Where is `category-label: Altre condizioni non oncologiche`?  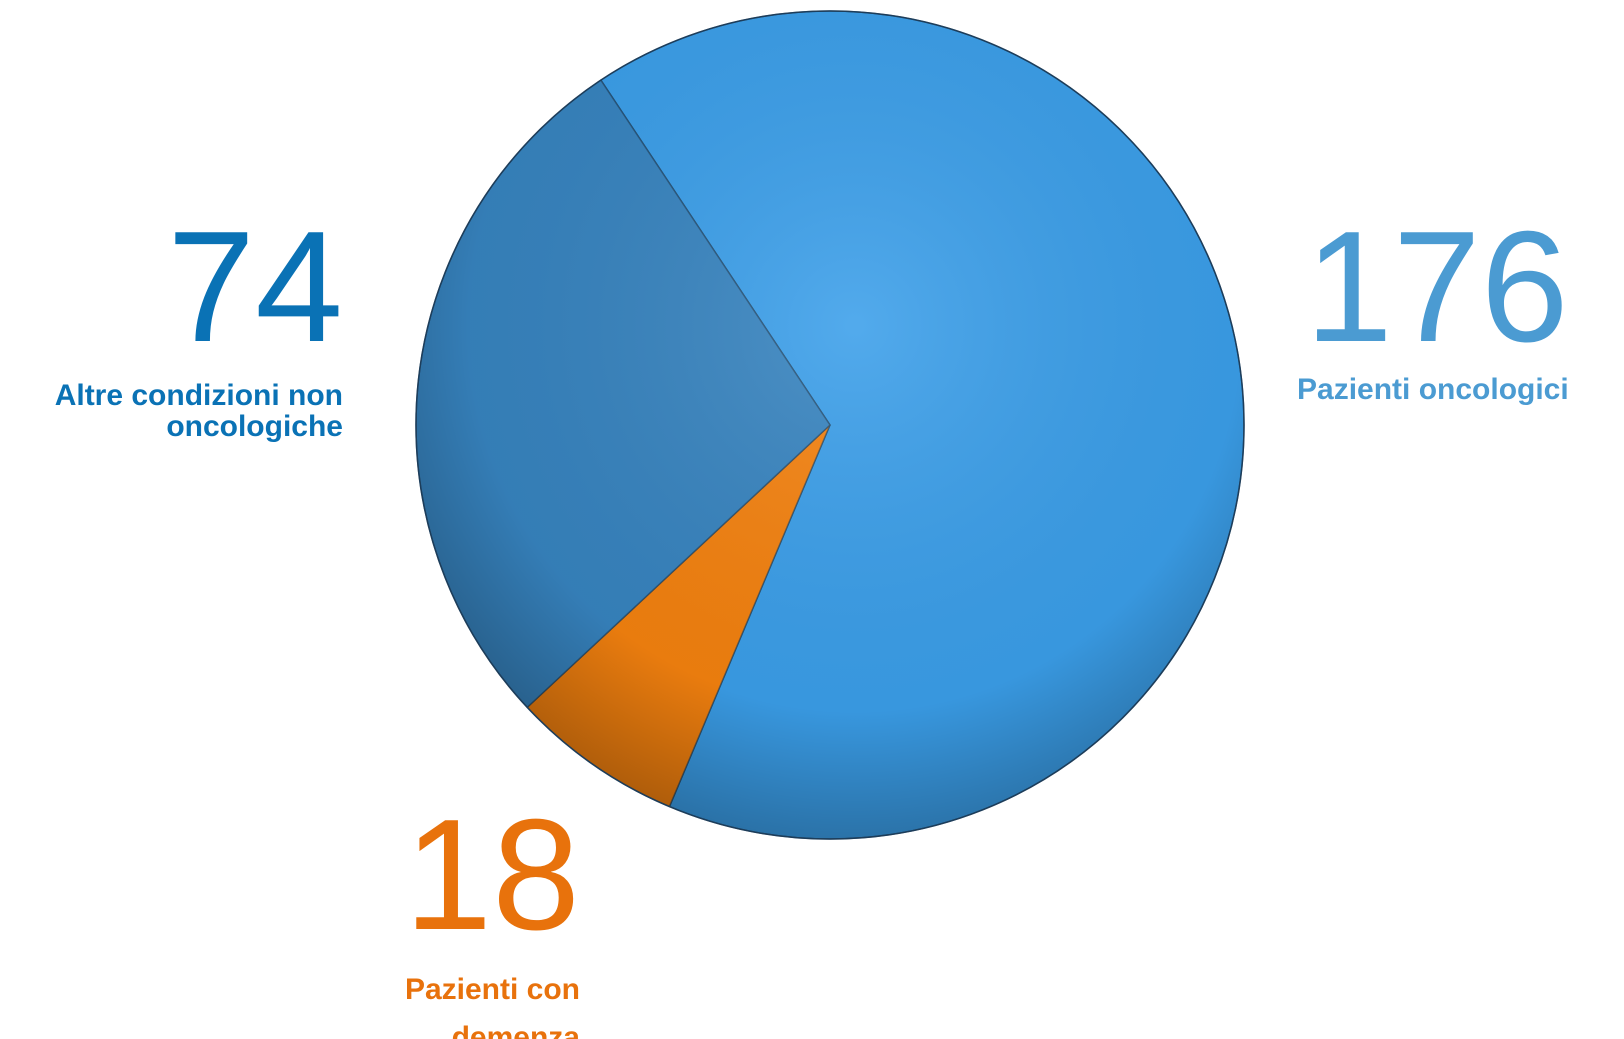
category-label: Altre condizioni non oncologiche is located at coordinates (198, 411).